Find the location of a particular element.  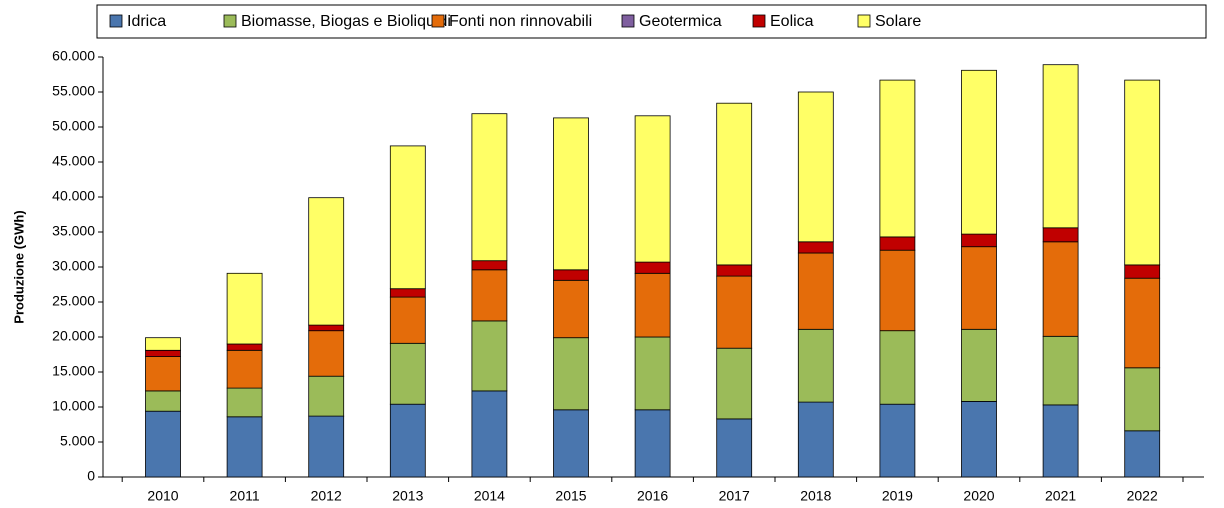

legend-label: Biomasse, Biogas e Bioliquidi is located at coordinates (346, 21).